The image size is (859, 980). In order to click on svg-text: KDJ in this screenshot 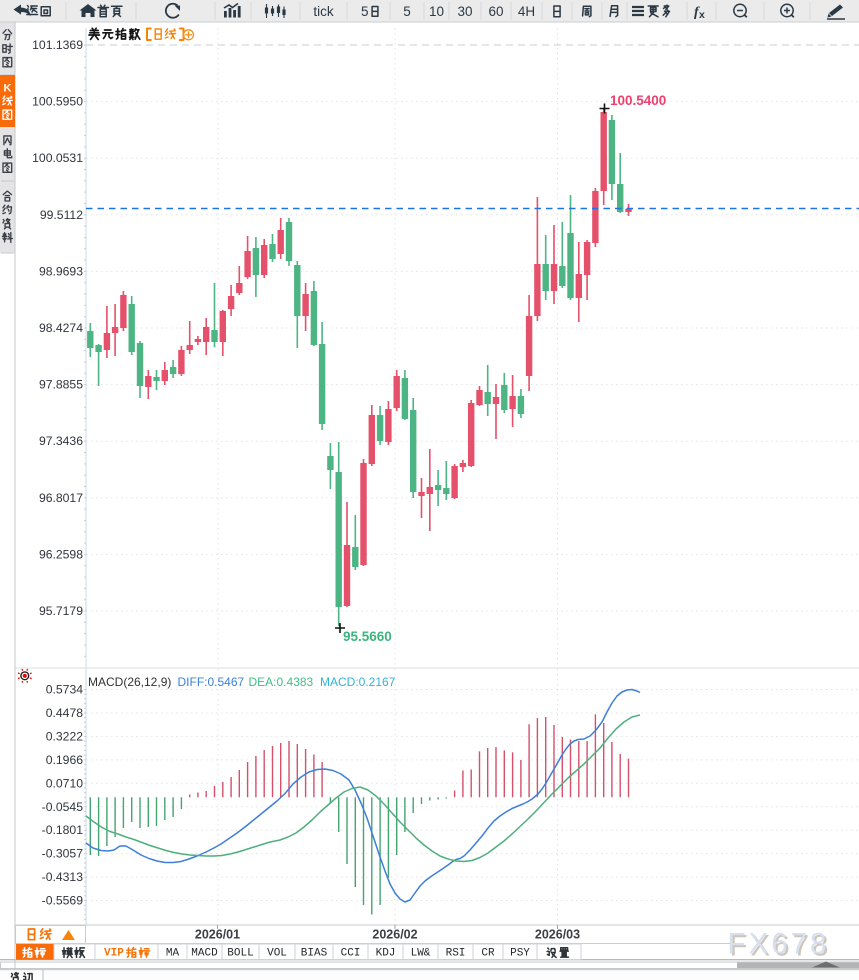, I will do `click(386, 954)`.